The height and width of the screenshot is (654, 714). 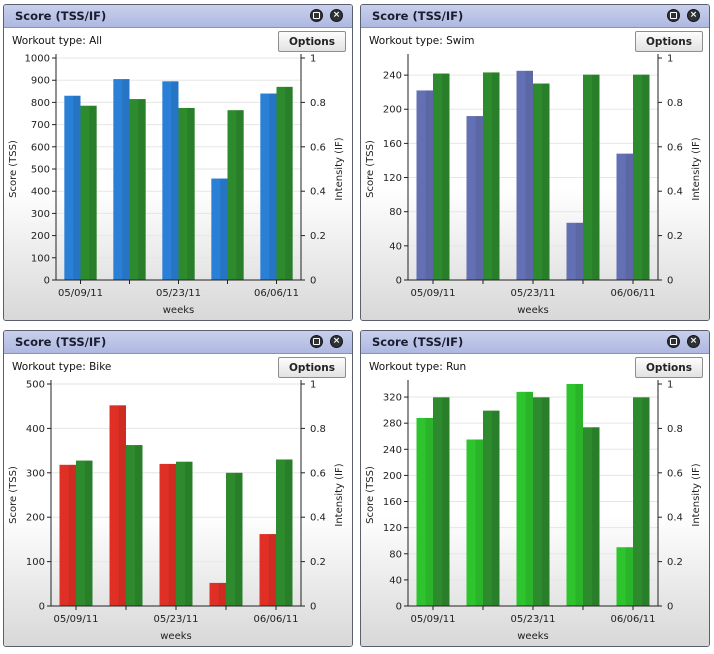 What do you see at coordinates (37, 59) in the screenshot?
I see `y-tick-label: 1000` at bounding box center [37, 59].